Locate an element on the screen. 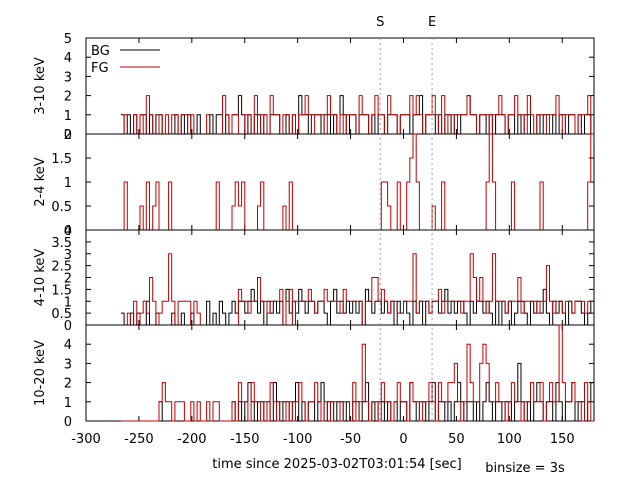  legend: BG FG is located at coordinates (125, 60).